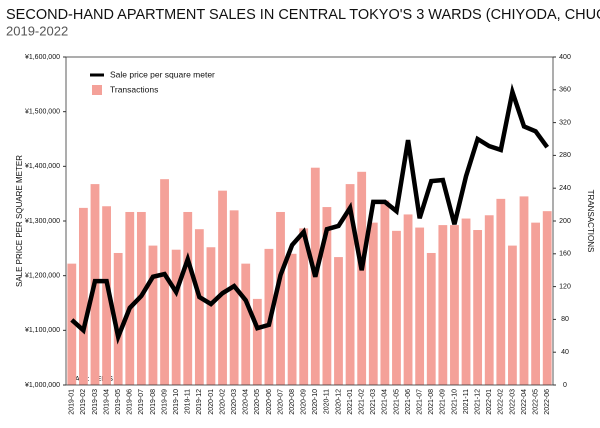 The width and height of the screenshot is (600, 428). What do you see at coordinates (42, 330) in the screenshot?
I see `y-tick-label: ¥1,100,000` at bounding box center [42, 330].